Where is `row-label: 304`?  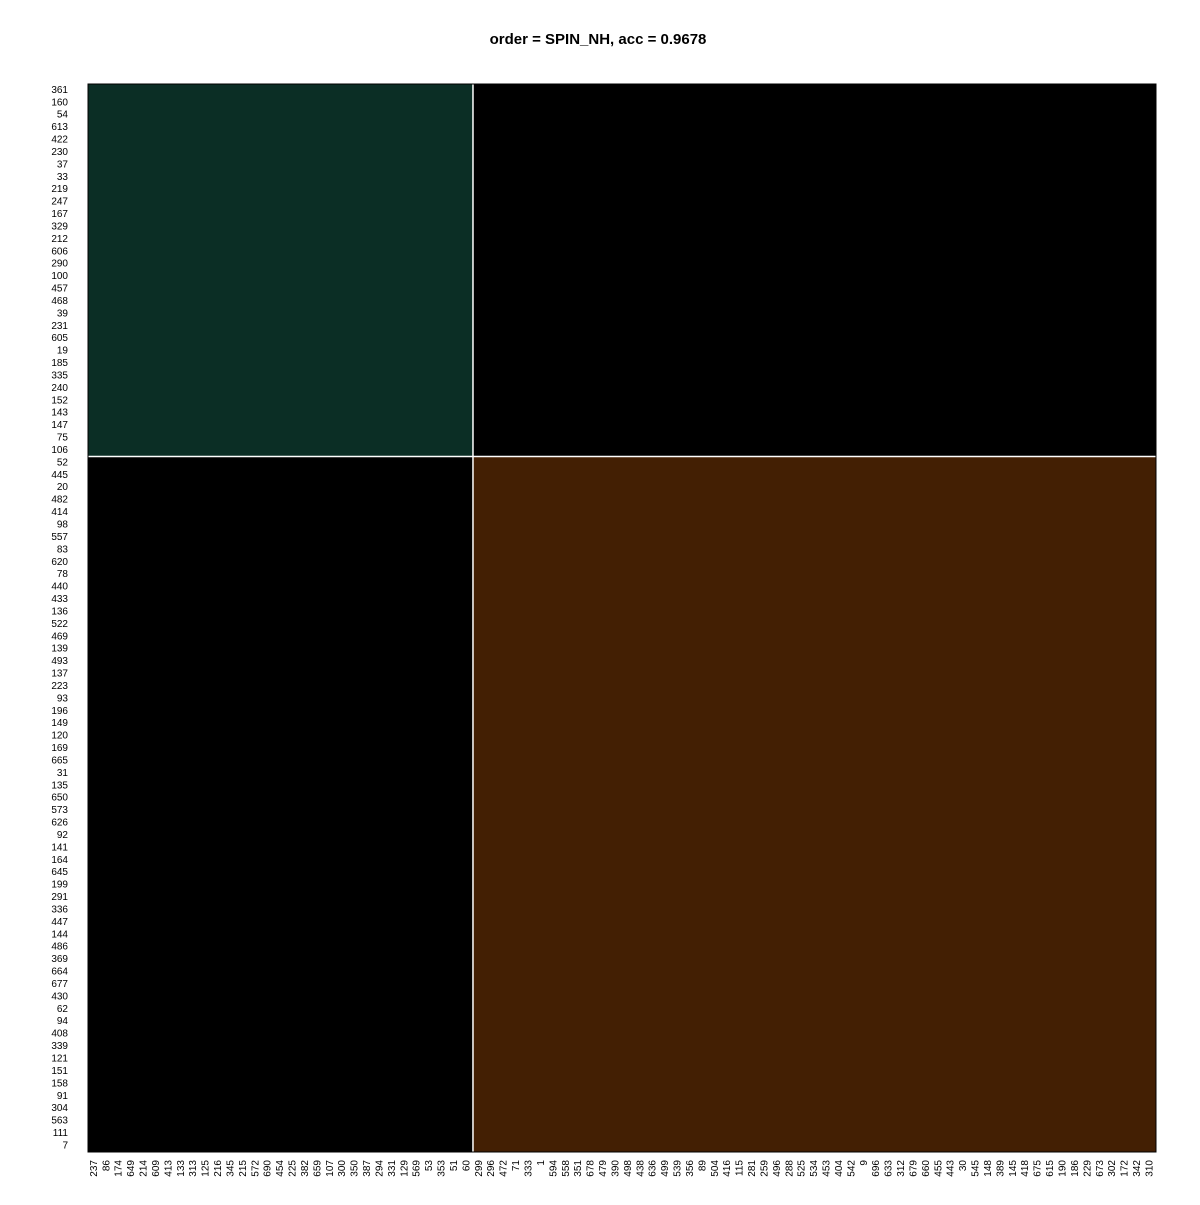
row-label: 304 is located at coordinates (59, 1108).